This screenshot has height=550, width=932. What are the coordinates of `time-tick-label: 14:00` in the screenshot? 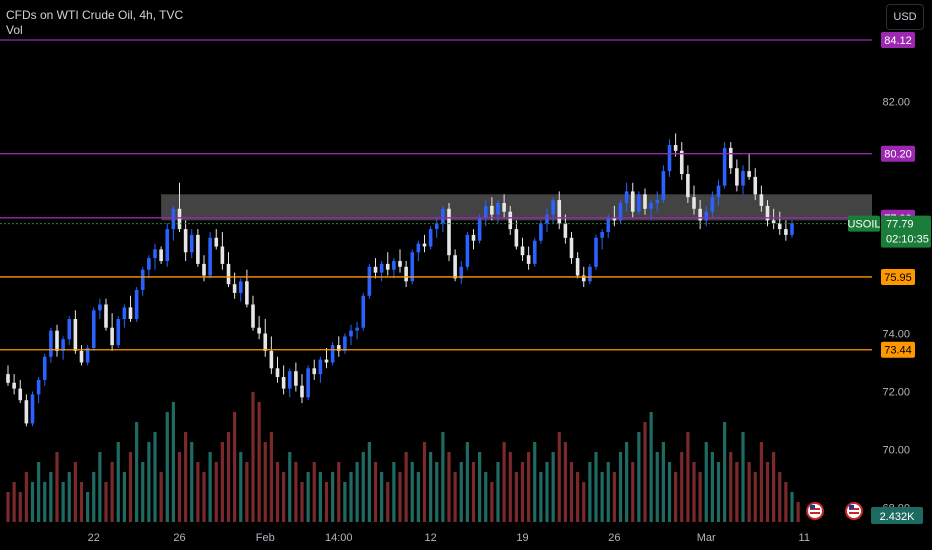 It's located at (339, 538).